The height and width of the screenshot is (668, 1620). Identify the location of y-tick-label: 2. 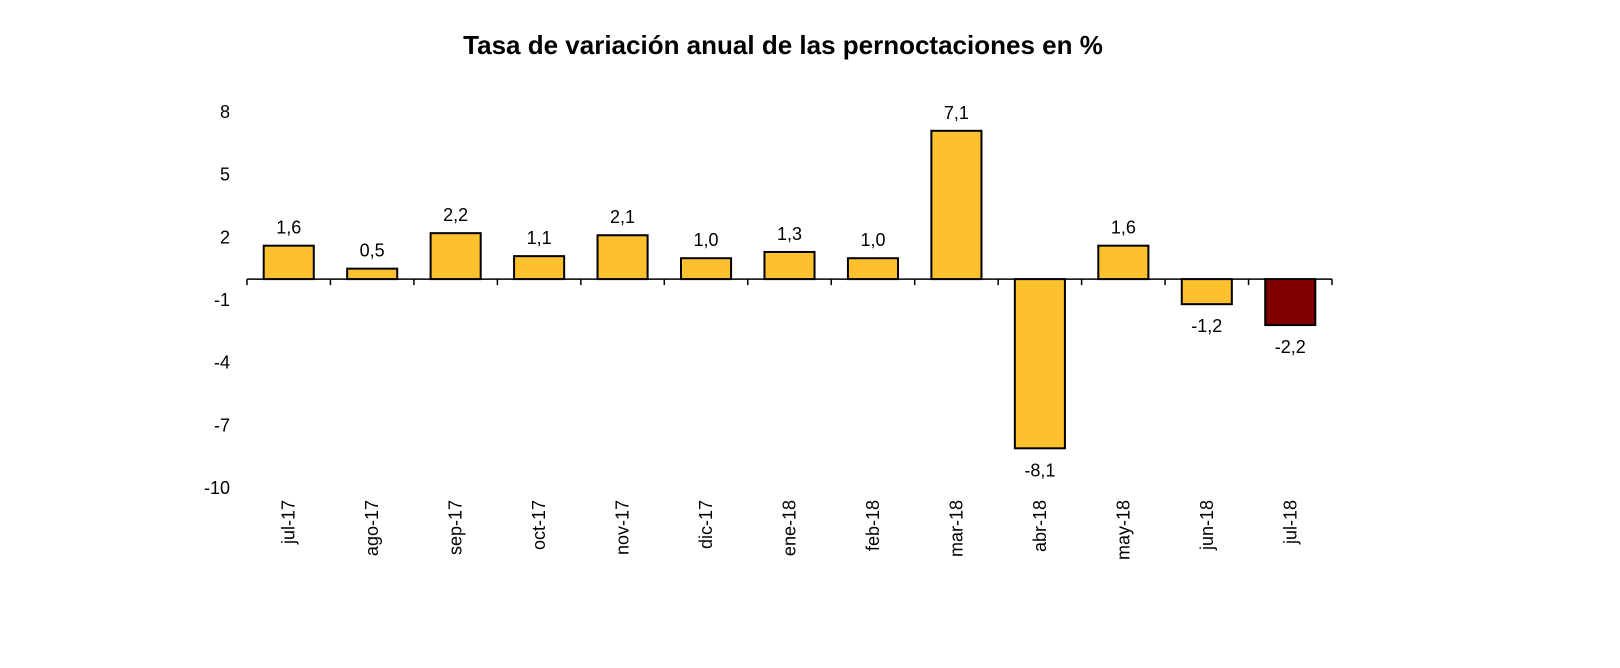
(225, 237).